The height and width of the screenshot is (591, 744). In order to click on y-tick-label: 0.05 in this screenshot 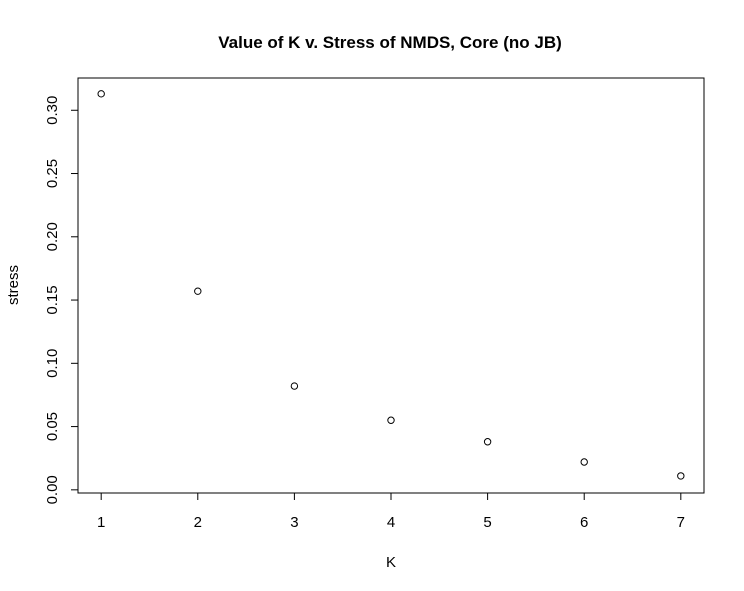, I will do `click(52, 426)`.